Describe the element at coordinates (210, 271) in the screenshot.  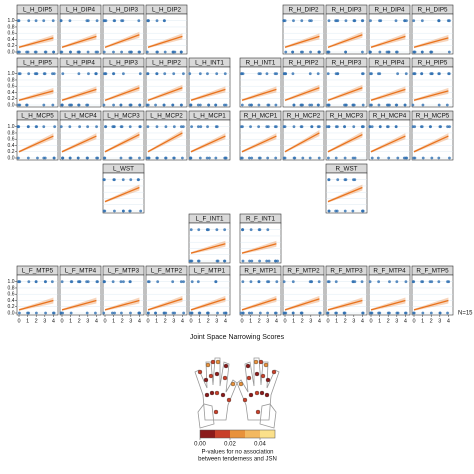
I see `panel-title: L_F_MTP1` at that location.